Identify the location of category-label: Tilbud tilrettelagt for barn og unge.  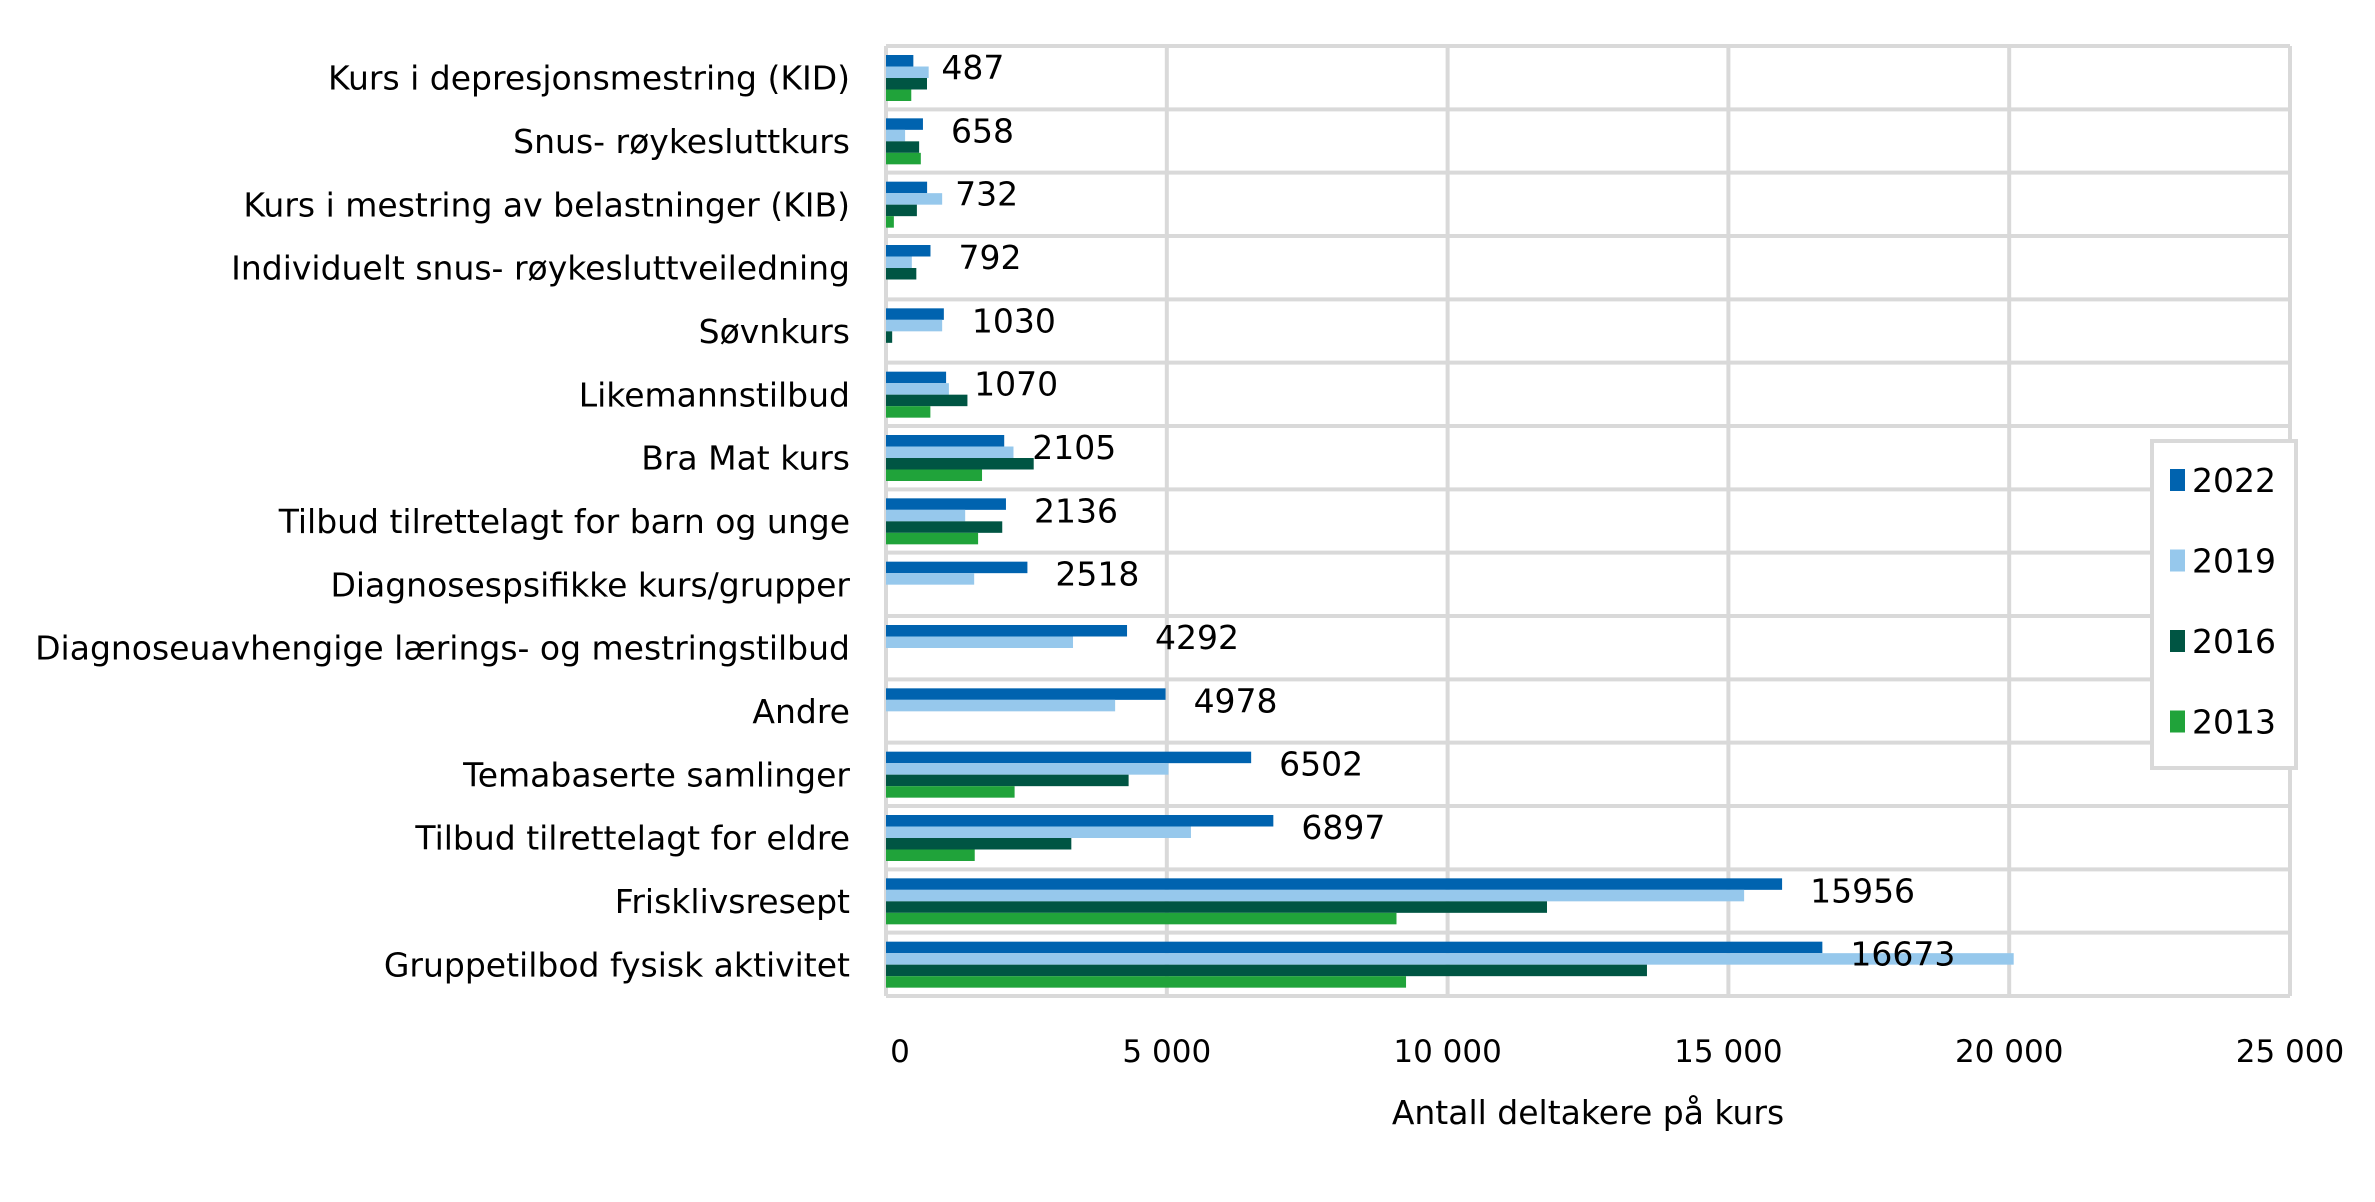
(564, 521).